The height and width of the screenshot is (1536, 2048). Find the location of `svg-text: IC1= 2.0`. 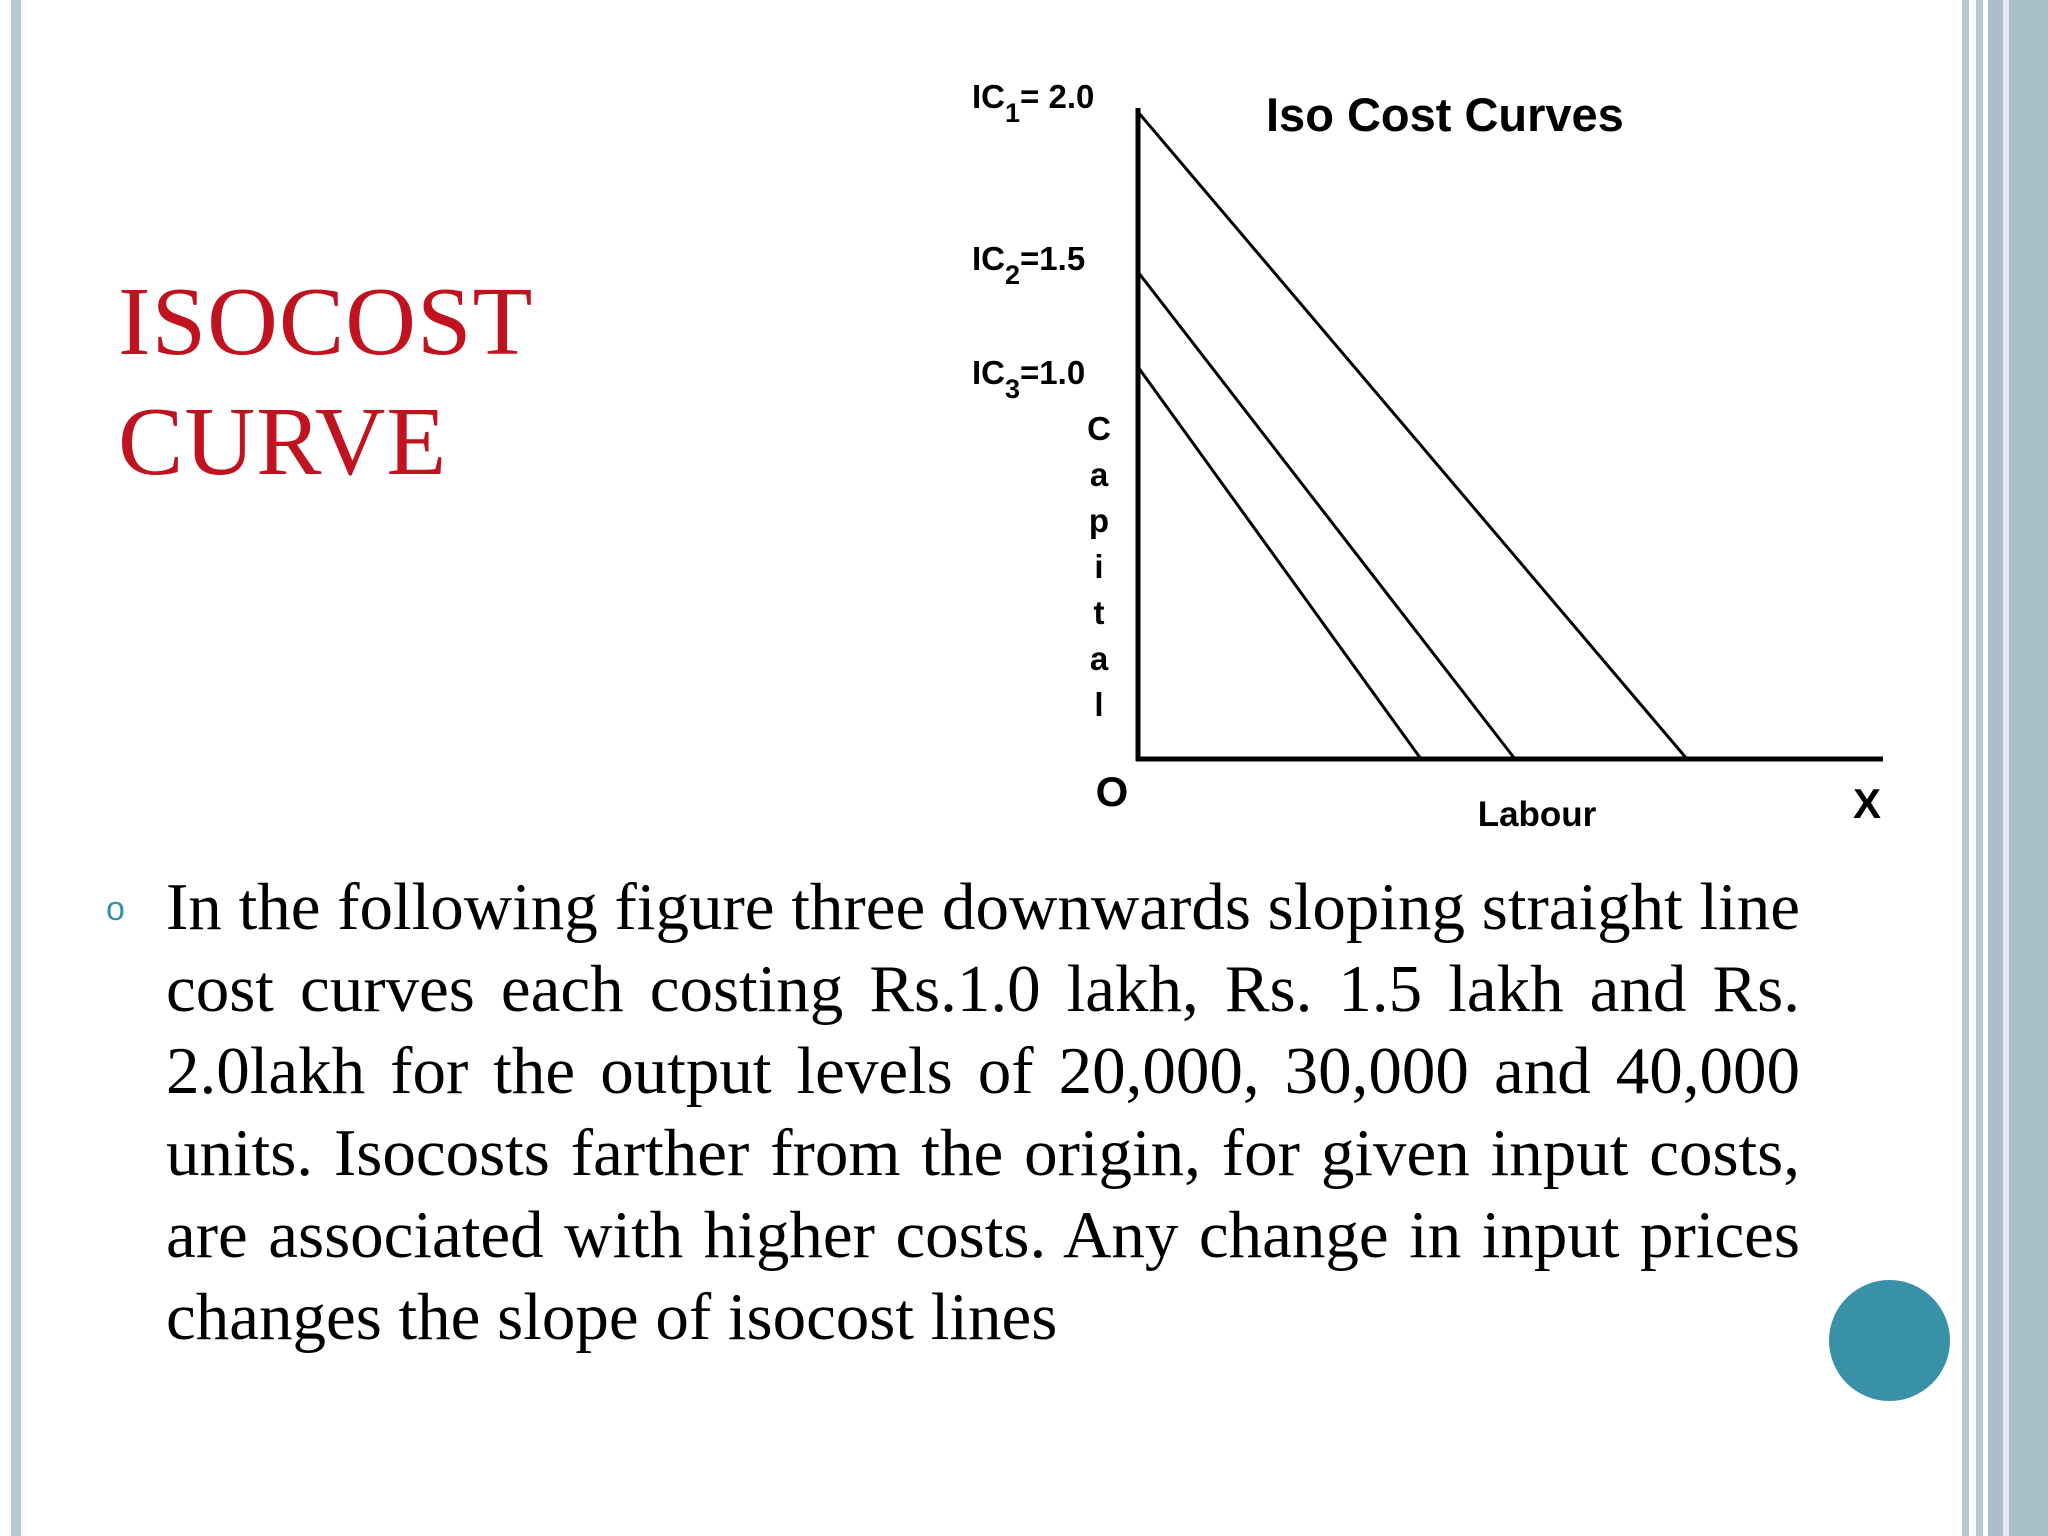

svg-text: IC1= 2.0 is located at coordinates (1033, 103).